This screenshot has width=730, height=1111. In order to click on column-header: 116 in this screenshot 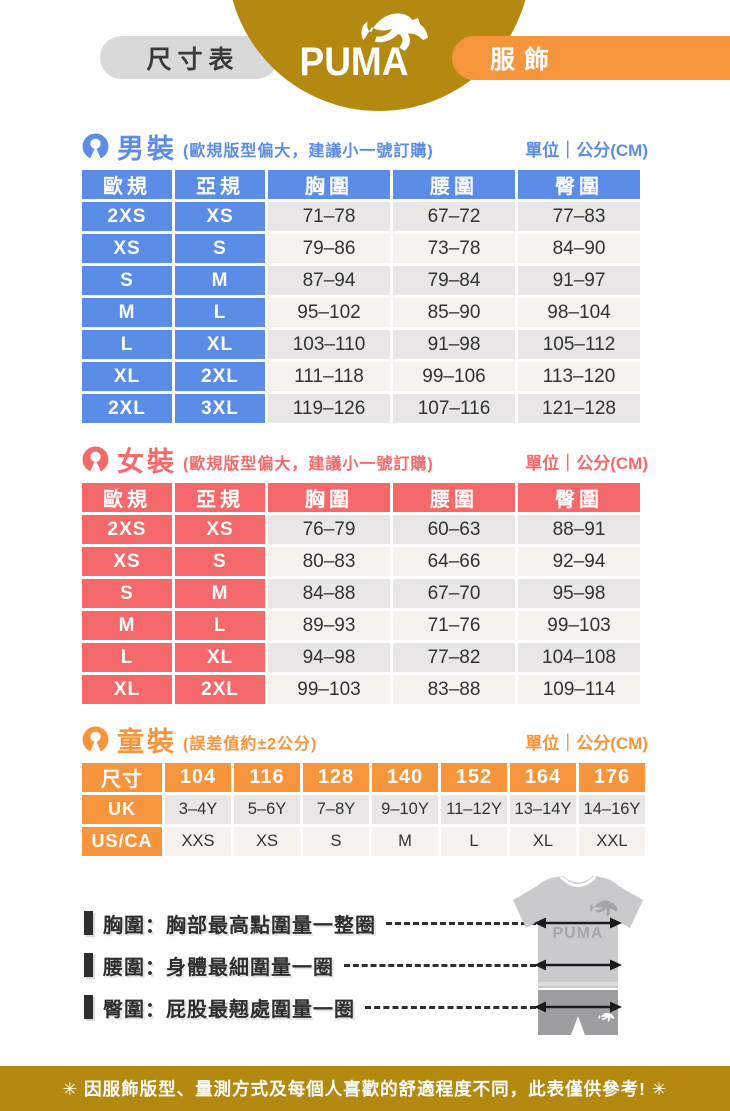, I will do `click(267, 777)`.